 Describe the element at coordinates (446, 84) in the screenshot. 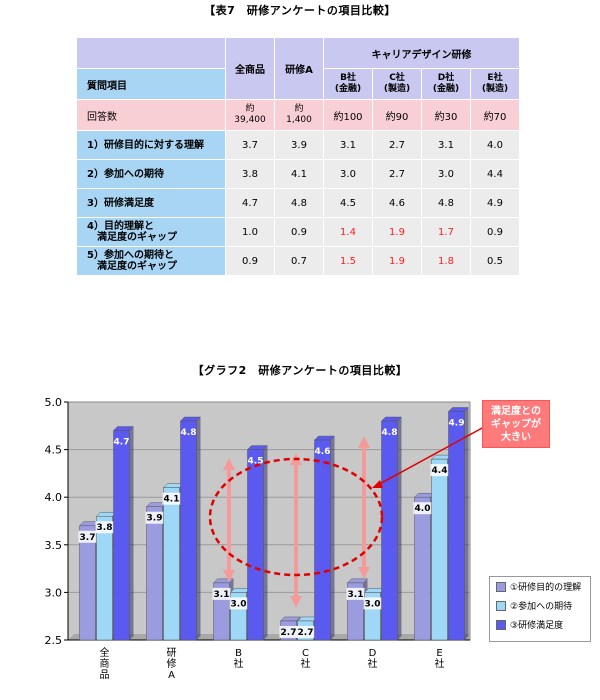

I see `header-company-d: D社 (金融)` at that location.